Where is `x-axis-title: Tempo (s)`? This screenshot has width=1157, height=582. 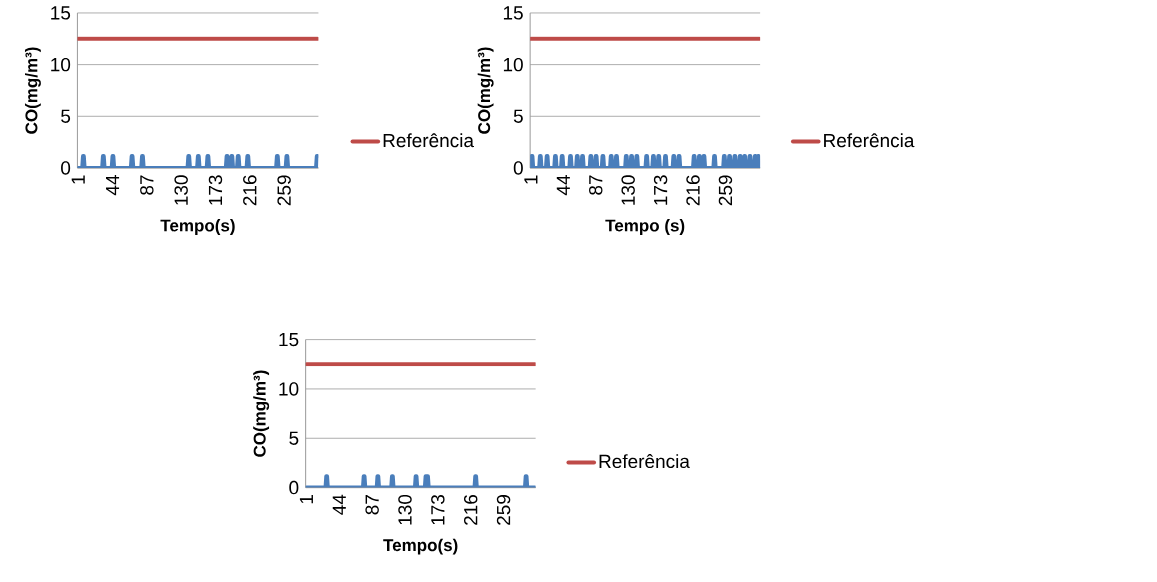
x-axis-title: Tempo (s) is located at coordinates (645, 226).